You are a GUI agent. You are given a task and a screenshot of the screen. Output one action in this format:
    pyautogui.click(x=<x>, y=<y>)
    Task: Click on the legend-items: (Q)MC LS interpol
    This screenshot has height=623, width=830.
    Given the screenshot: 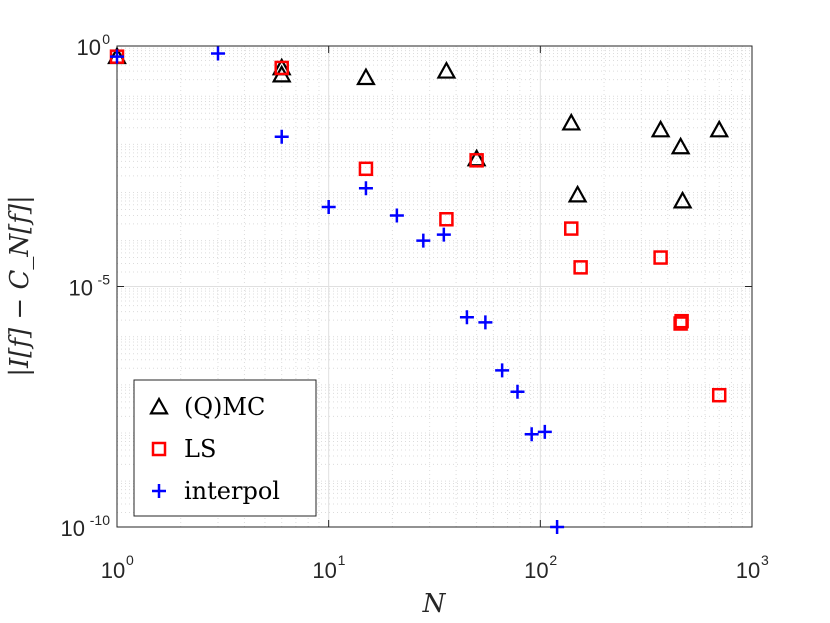 What is the action you would take?
    pyautogui.click(x=214, y=449)
    